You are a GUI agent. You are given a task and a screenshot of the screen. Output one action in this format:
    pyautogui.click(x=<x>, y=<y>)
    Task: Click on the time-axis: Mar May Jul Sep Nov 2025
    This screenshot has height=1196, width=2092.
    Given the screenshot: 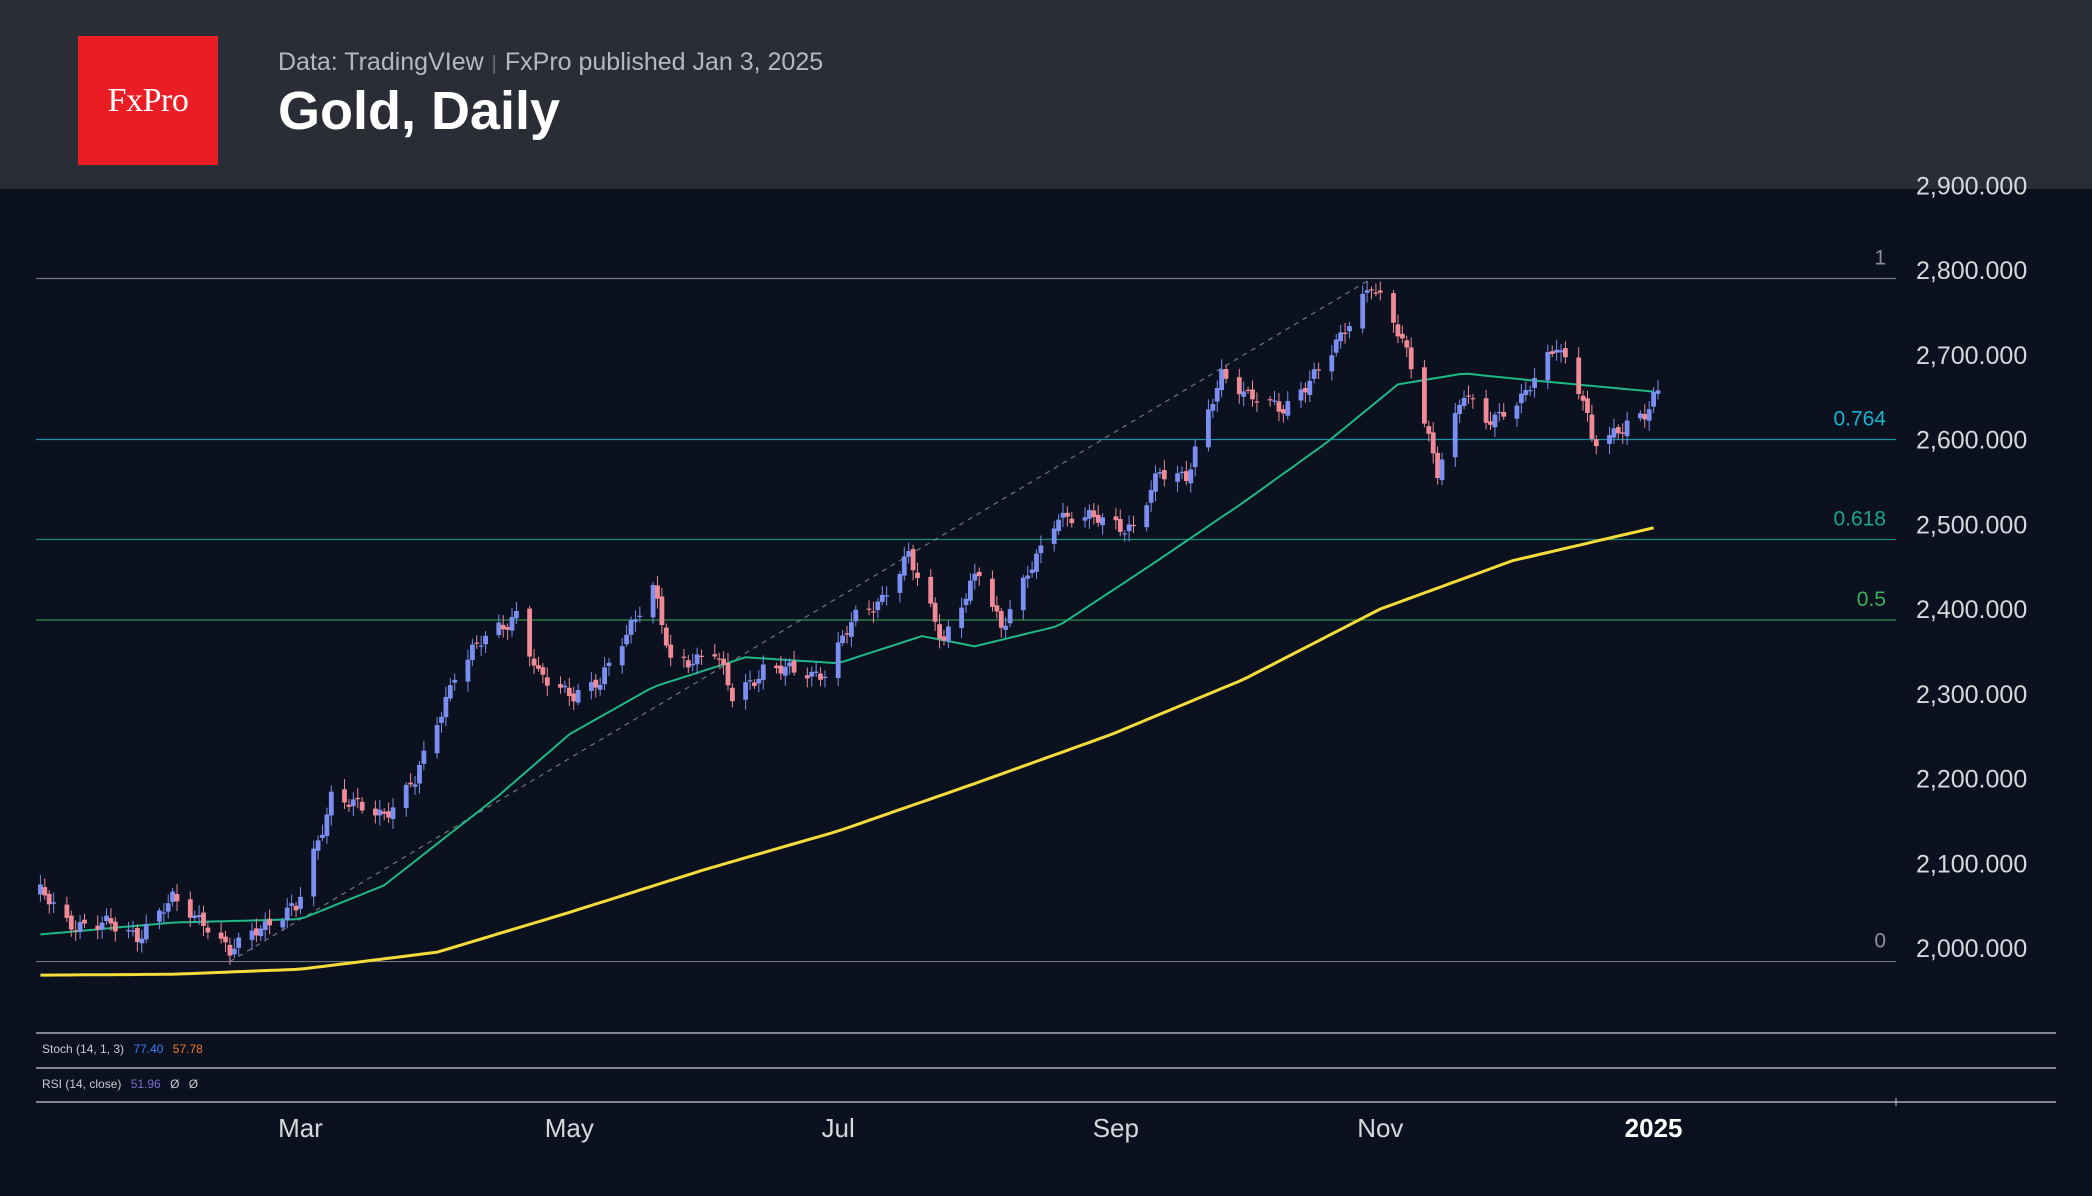 What is the action you would take?
    pyautogui.click(x=980, y=1128)
    